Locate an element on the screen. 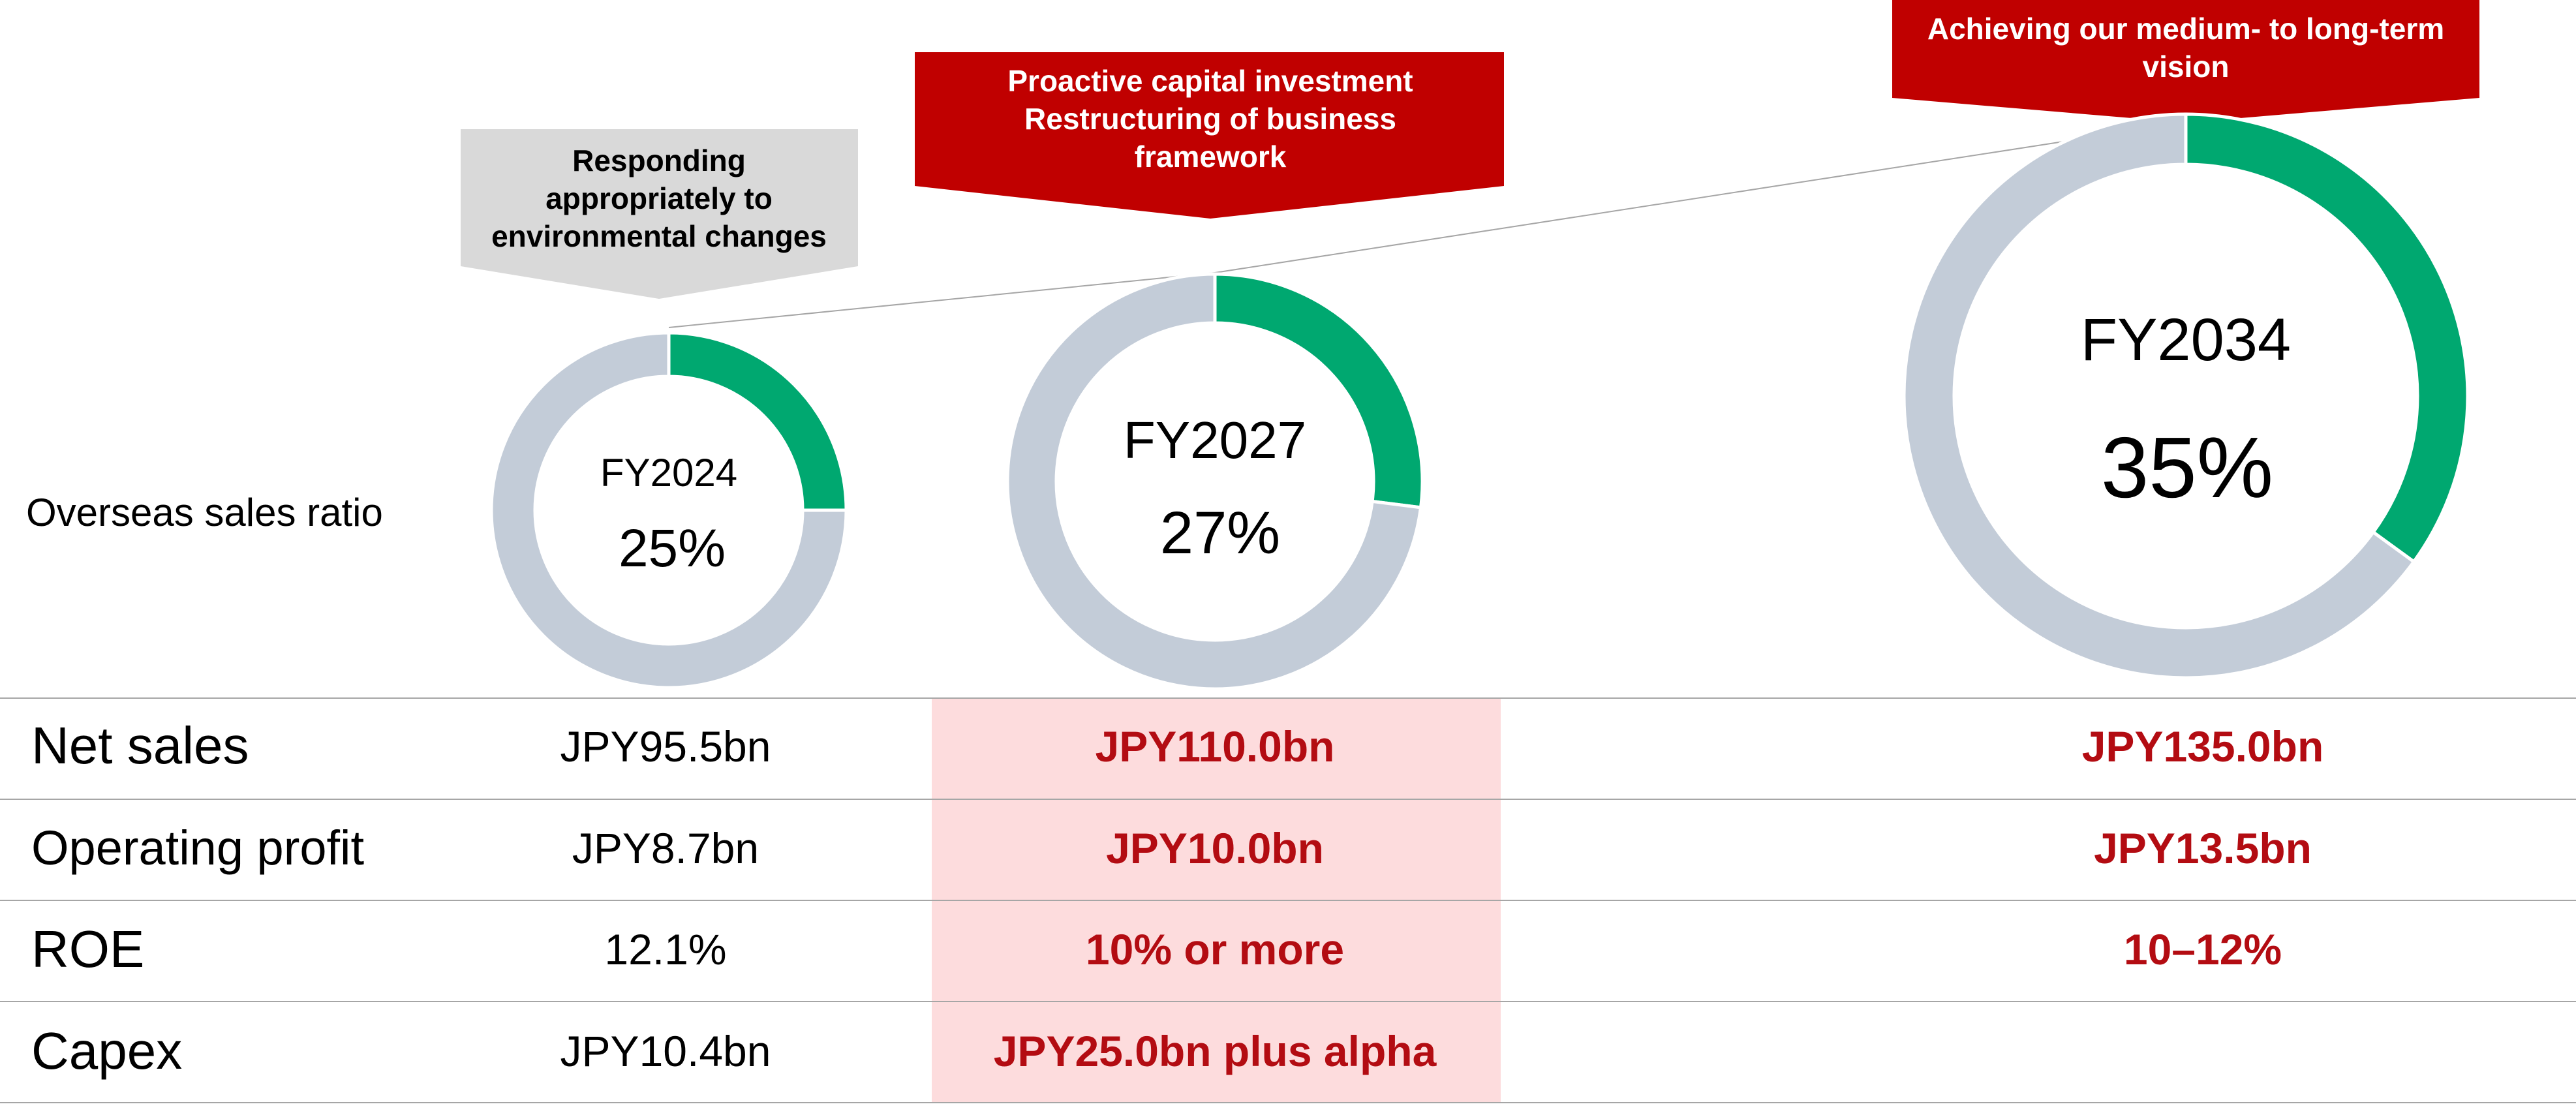  banner-fy2024-shape is located at coordinates (659, 214).